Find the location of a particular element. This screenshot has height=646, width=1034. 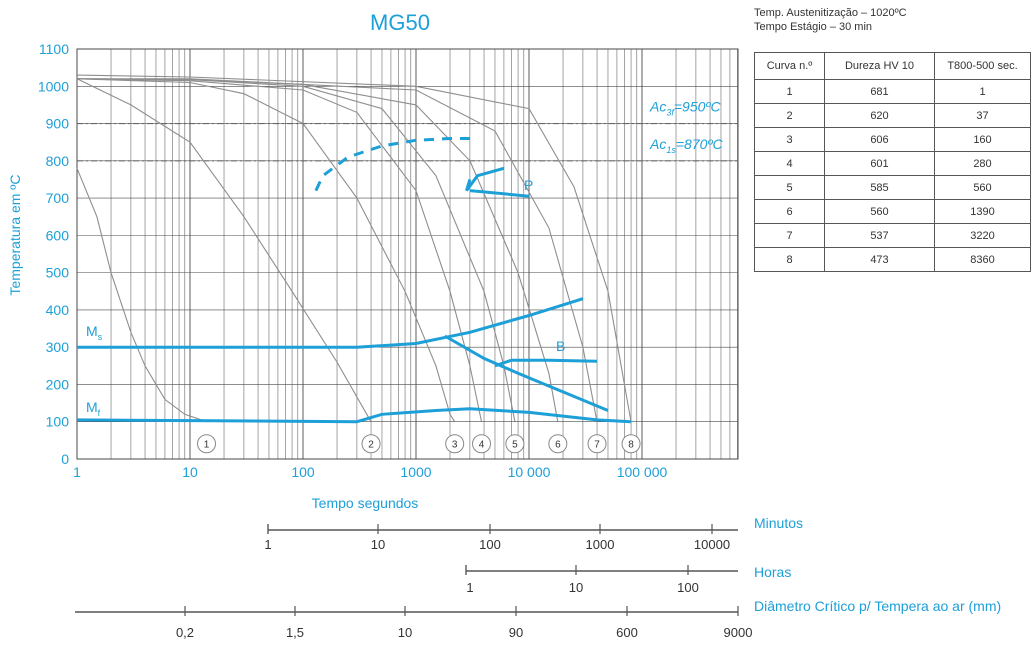

reference-lines: Ac3f=950ºC Ac1s=870ºC is located at coordinates (407, 130).